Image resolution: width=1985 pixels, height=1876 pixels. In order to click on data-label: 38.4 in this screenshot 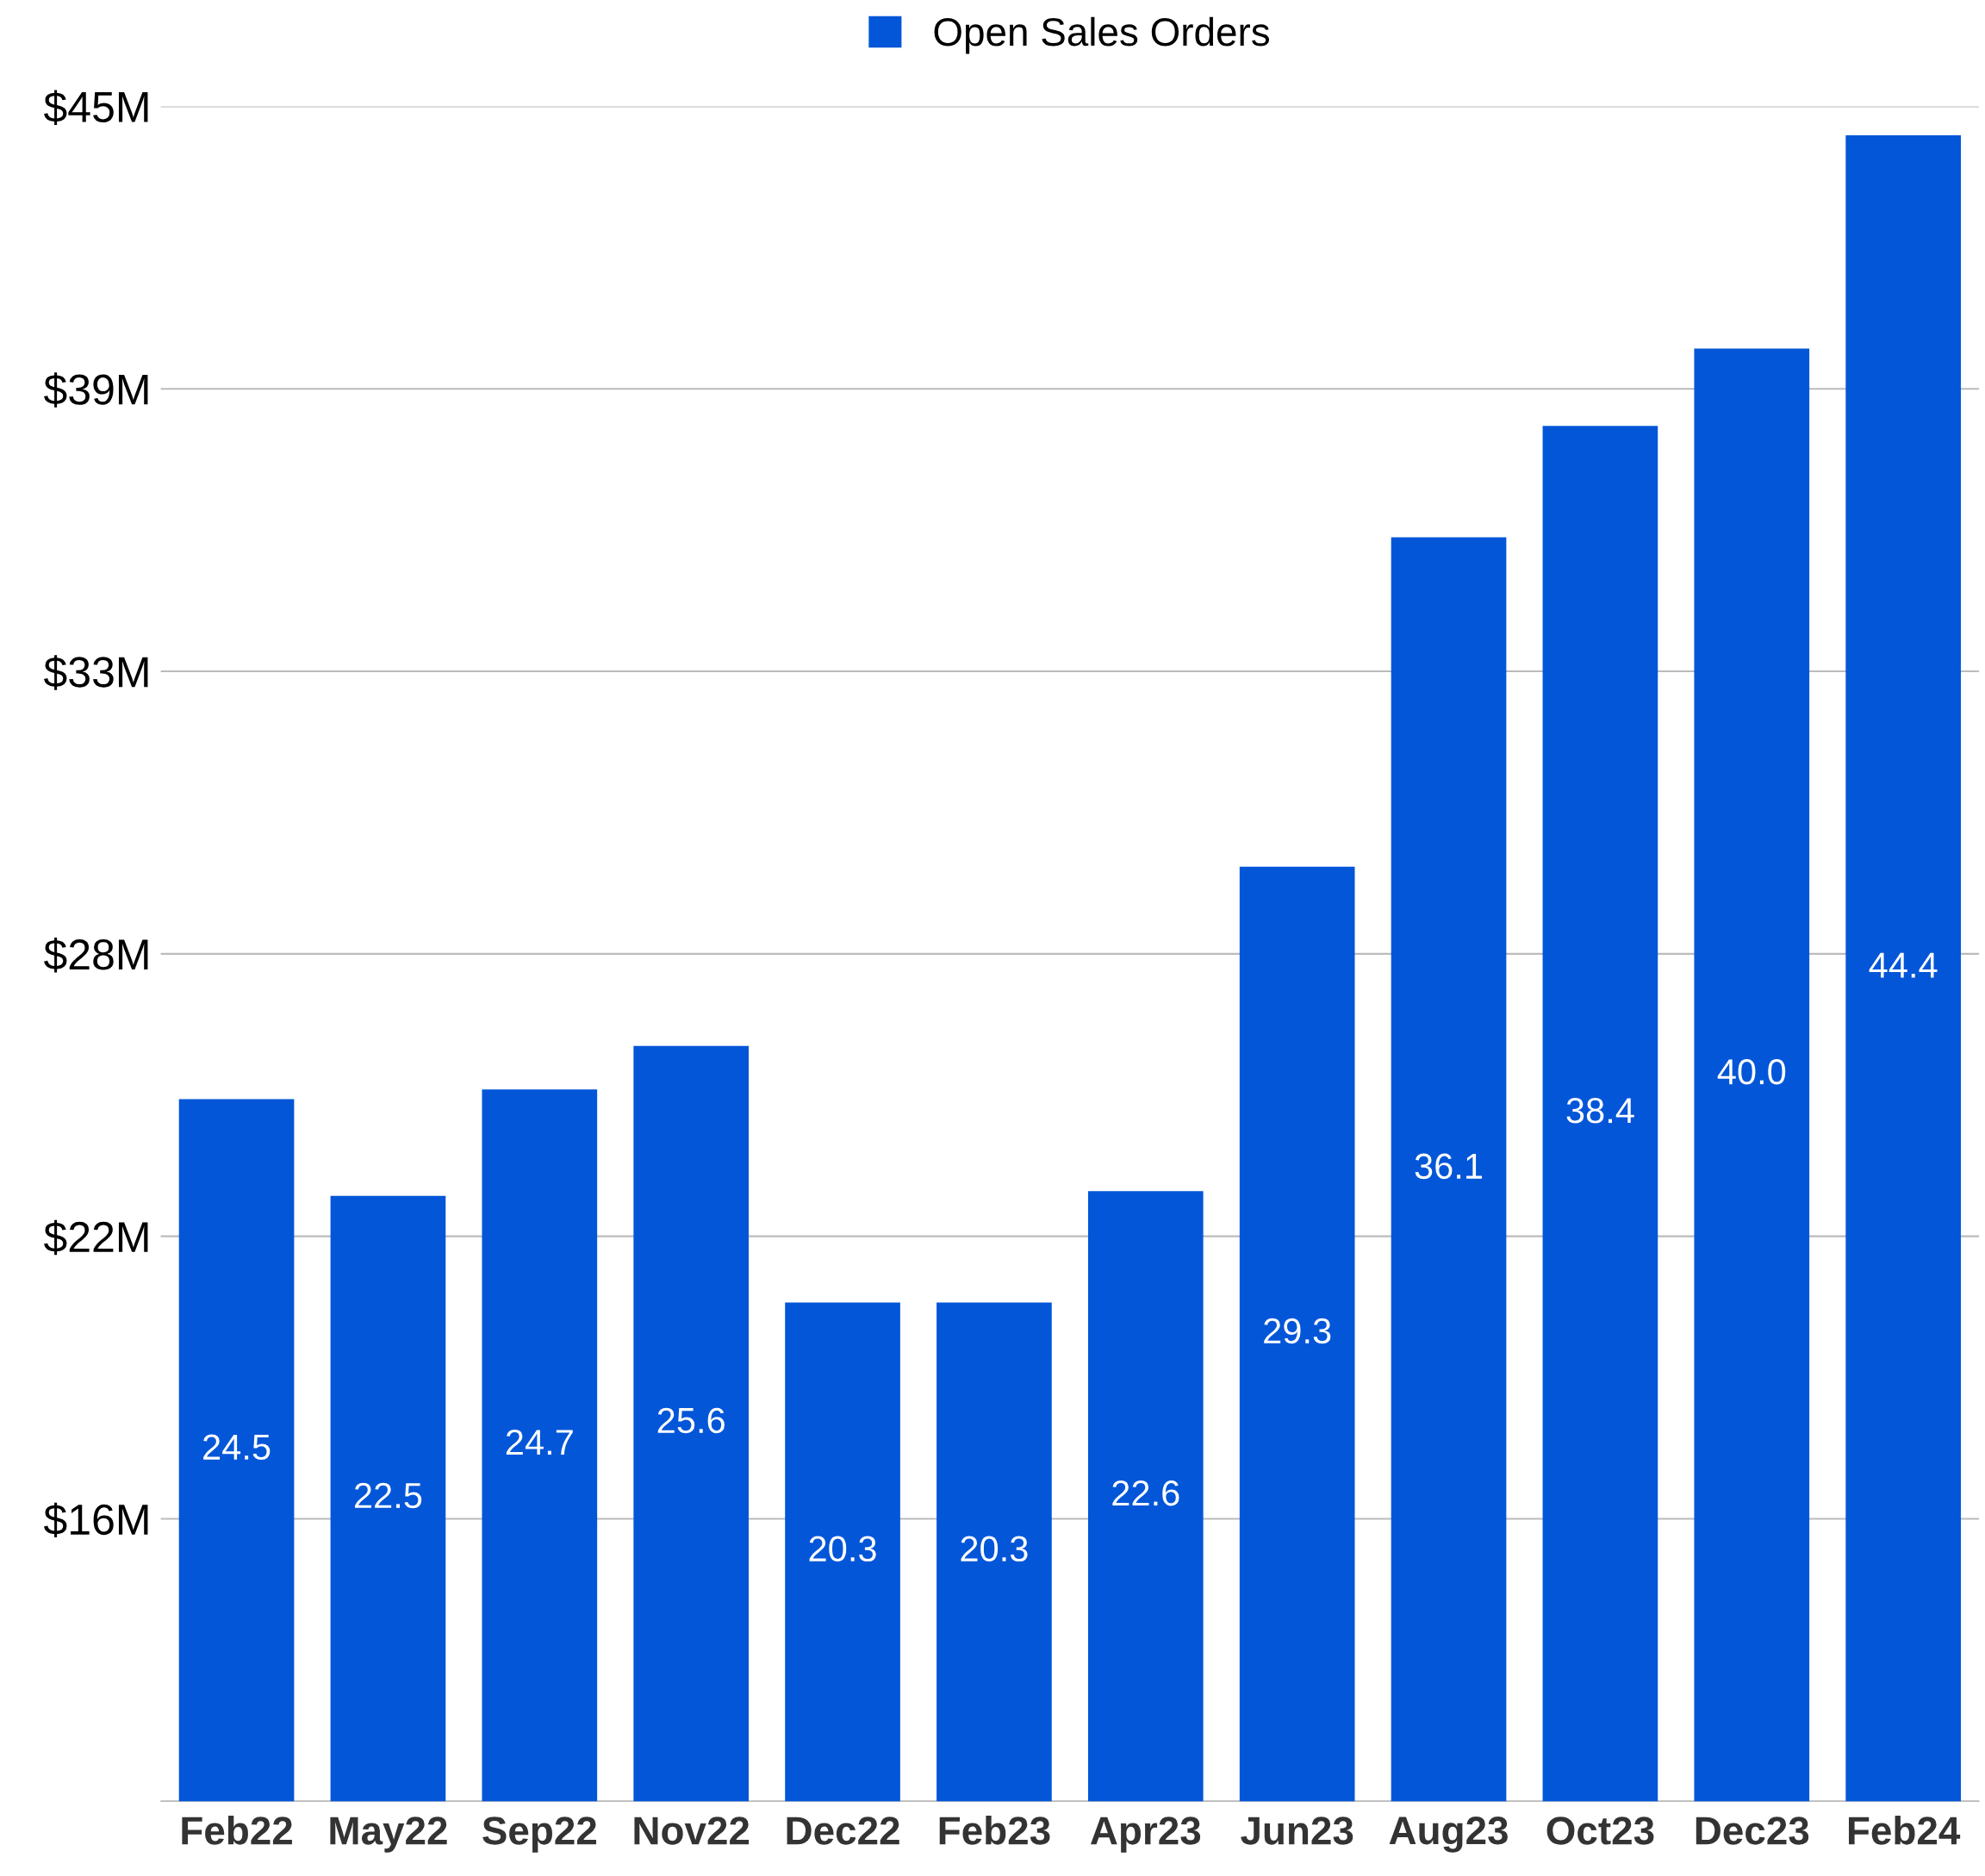, I will do `click(1600, 1111)`.